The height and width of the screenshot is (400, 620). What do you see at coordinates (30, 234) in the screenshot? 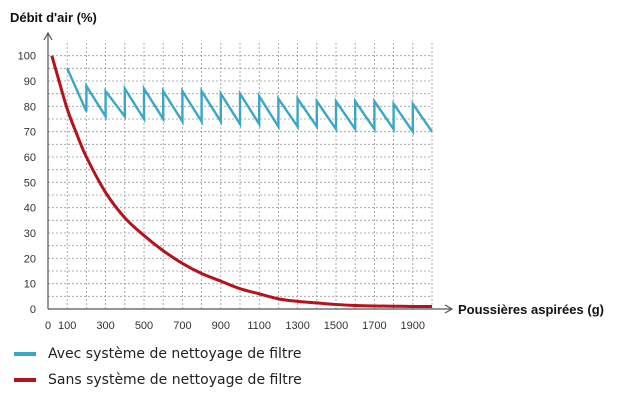
I see `y-tick-label: 30` at bounding box center [30, 234].